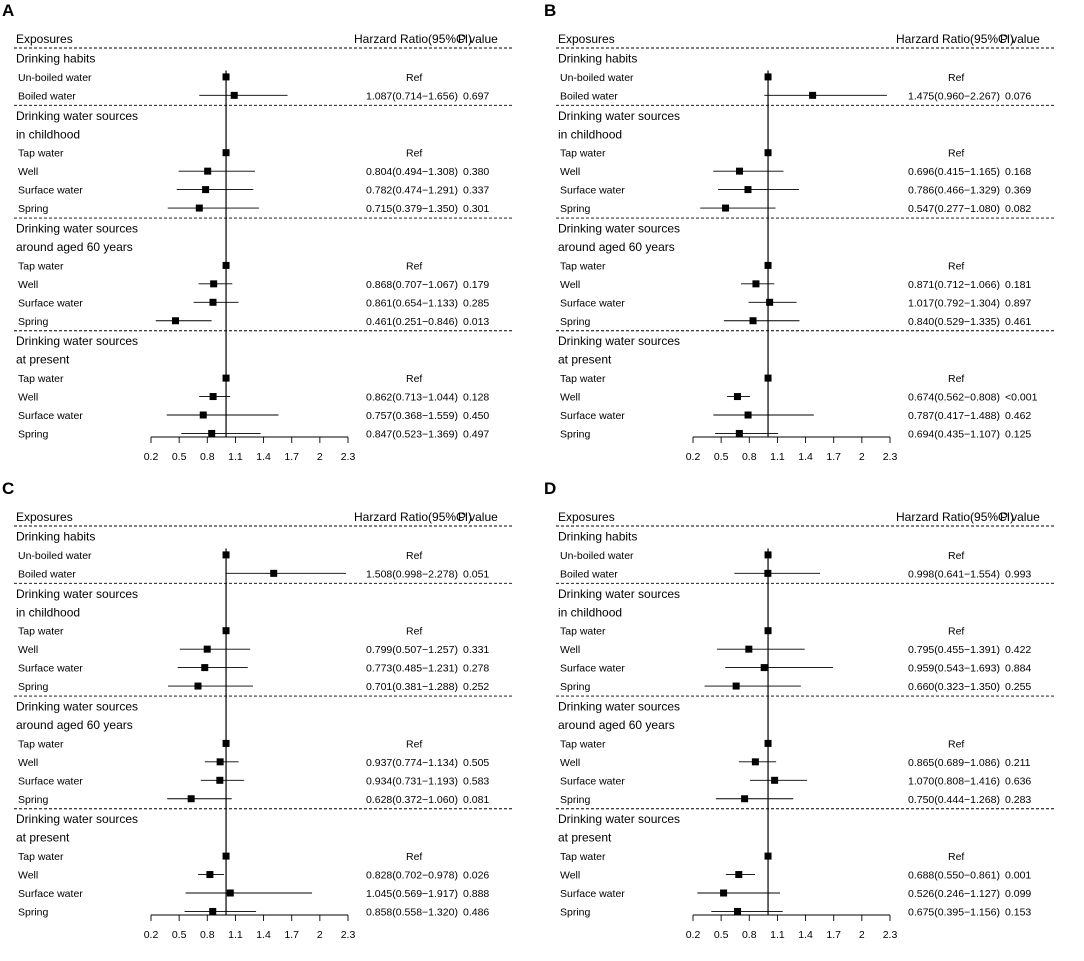  I want to click on p-value-text: 0.369, so click(1018, 191).